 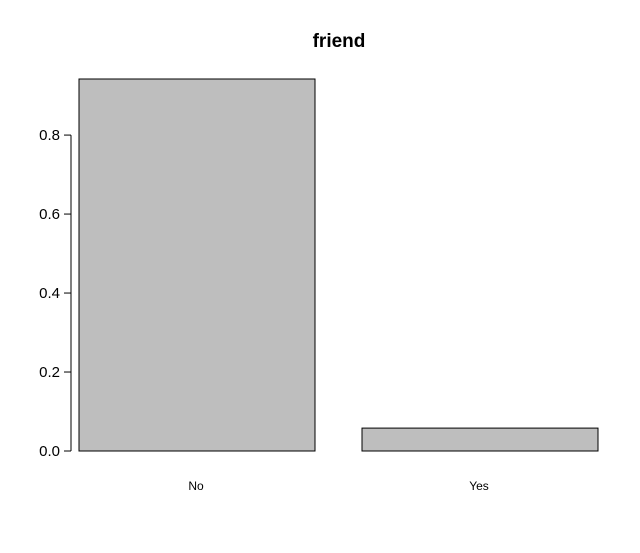 What do you see at coordinates (49, 451) in the screenshot?
I see `y-tick-label: 0.0` at bounding box center [49, 451].